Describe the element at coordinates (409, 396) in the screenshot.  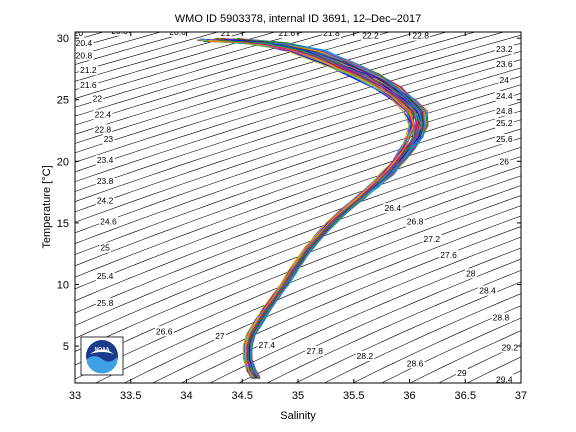
I see `x-tick-label: 36` at that location.